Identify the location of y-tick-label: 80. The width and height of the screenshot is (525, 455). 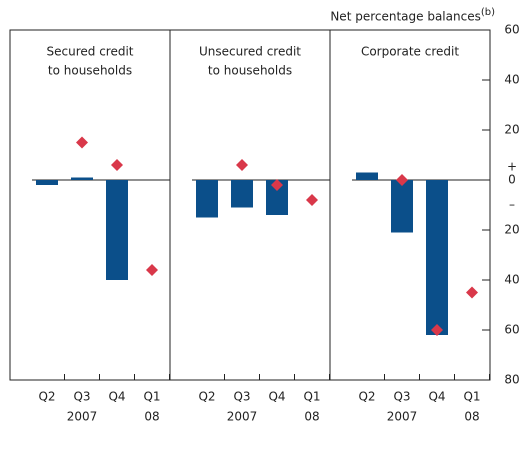
(511, 380).